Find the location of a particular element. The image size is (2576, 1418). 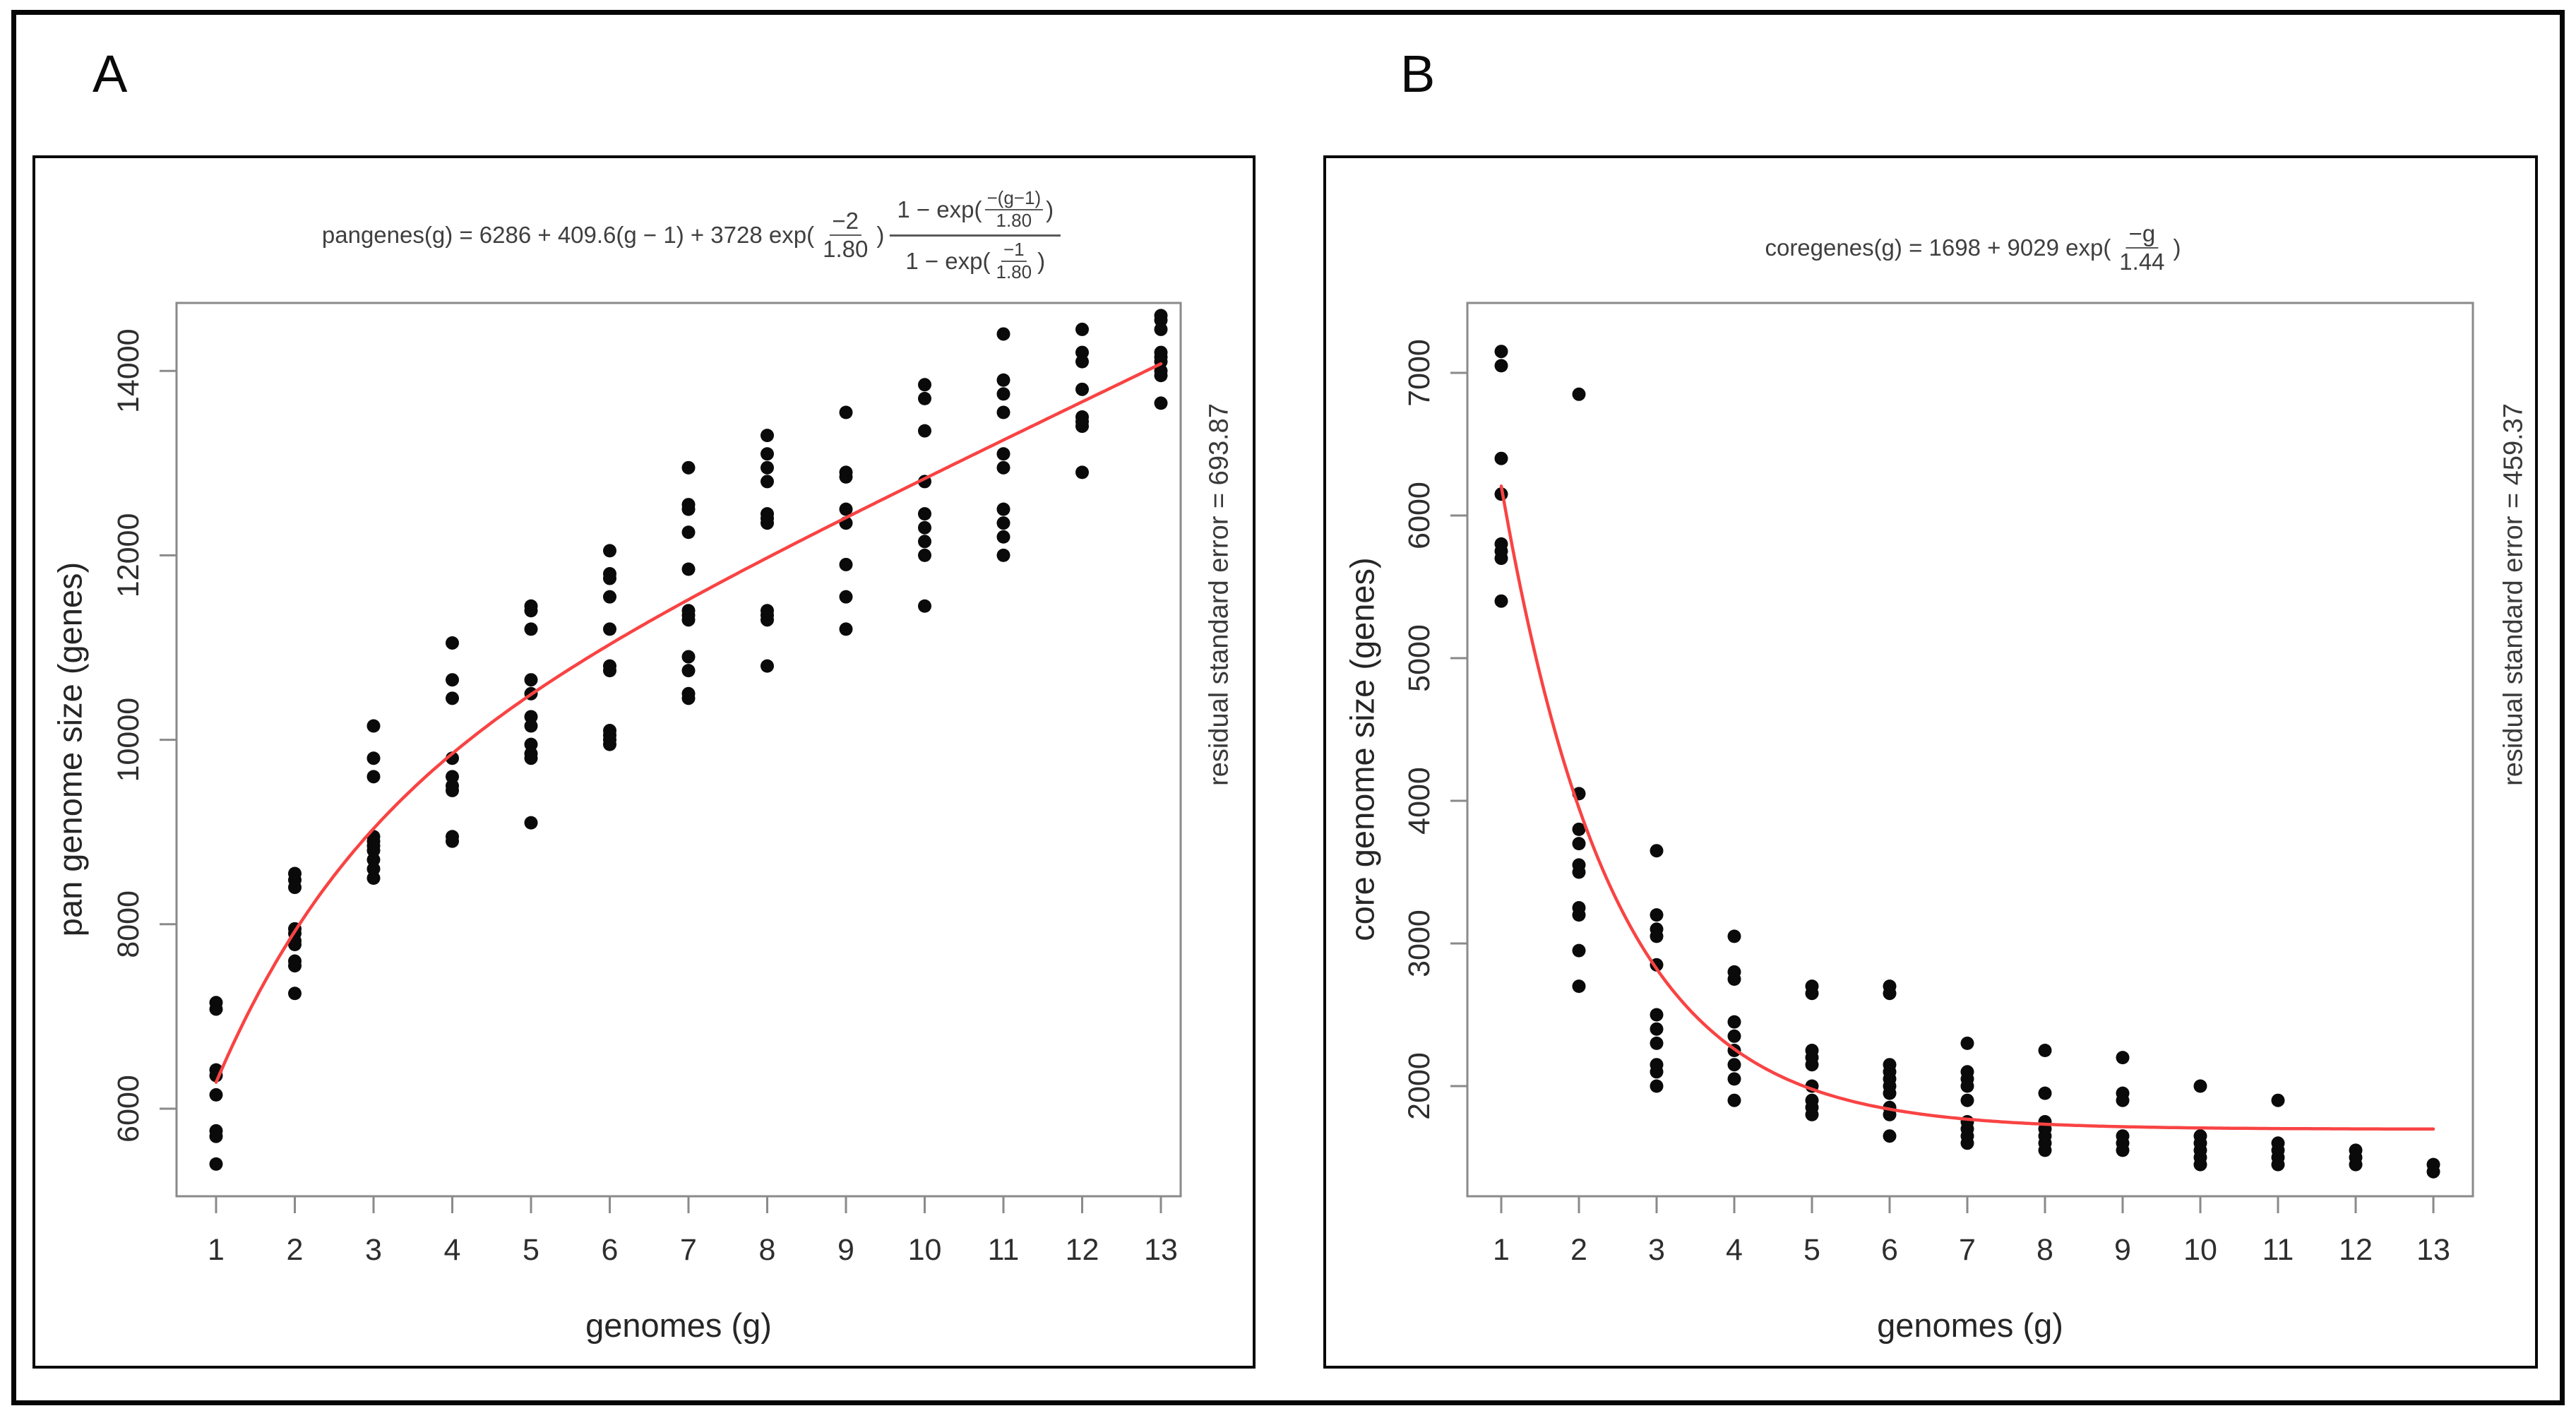

y-tick-label: 5000 is located at coordinates (1419, 658).